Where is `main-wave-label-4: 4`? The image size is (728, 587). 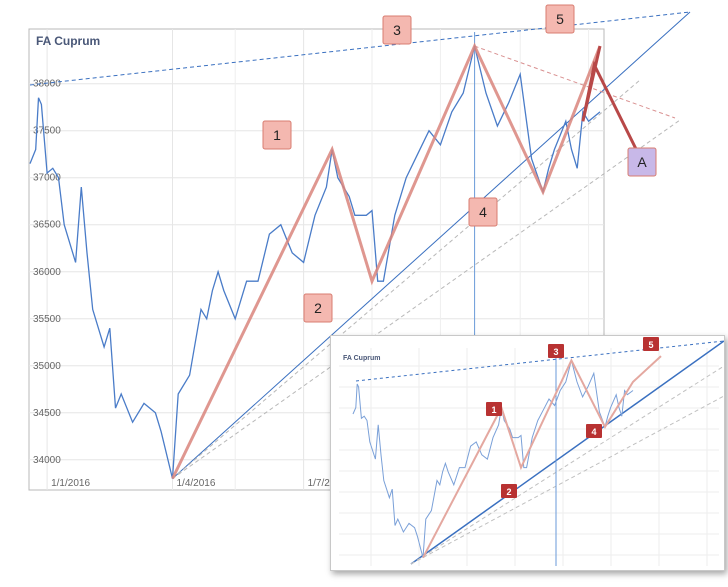 main-wave-label-4: 4 is located at coordinates (483, 212).